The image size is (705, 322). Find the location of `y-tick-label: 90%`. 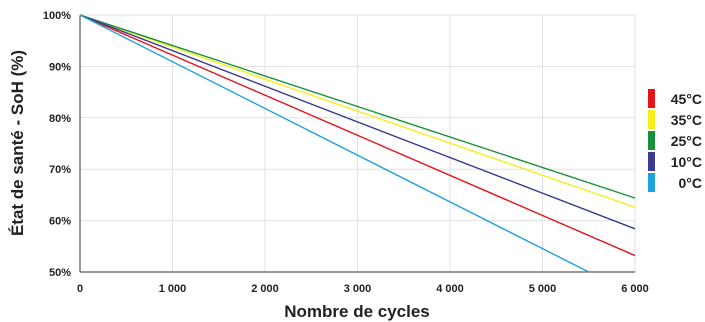

y-tick-label: 90% is located at coordinates (60, 67).